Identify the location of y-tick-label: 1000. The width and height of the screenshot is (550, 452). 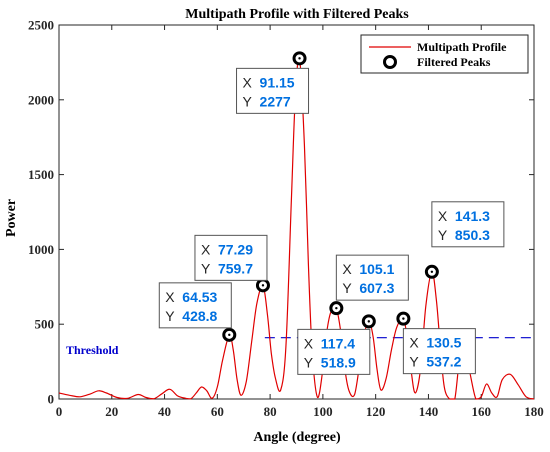
(41, 249).